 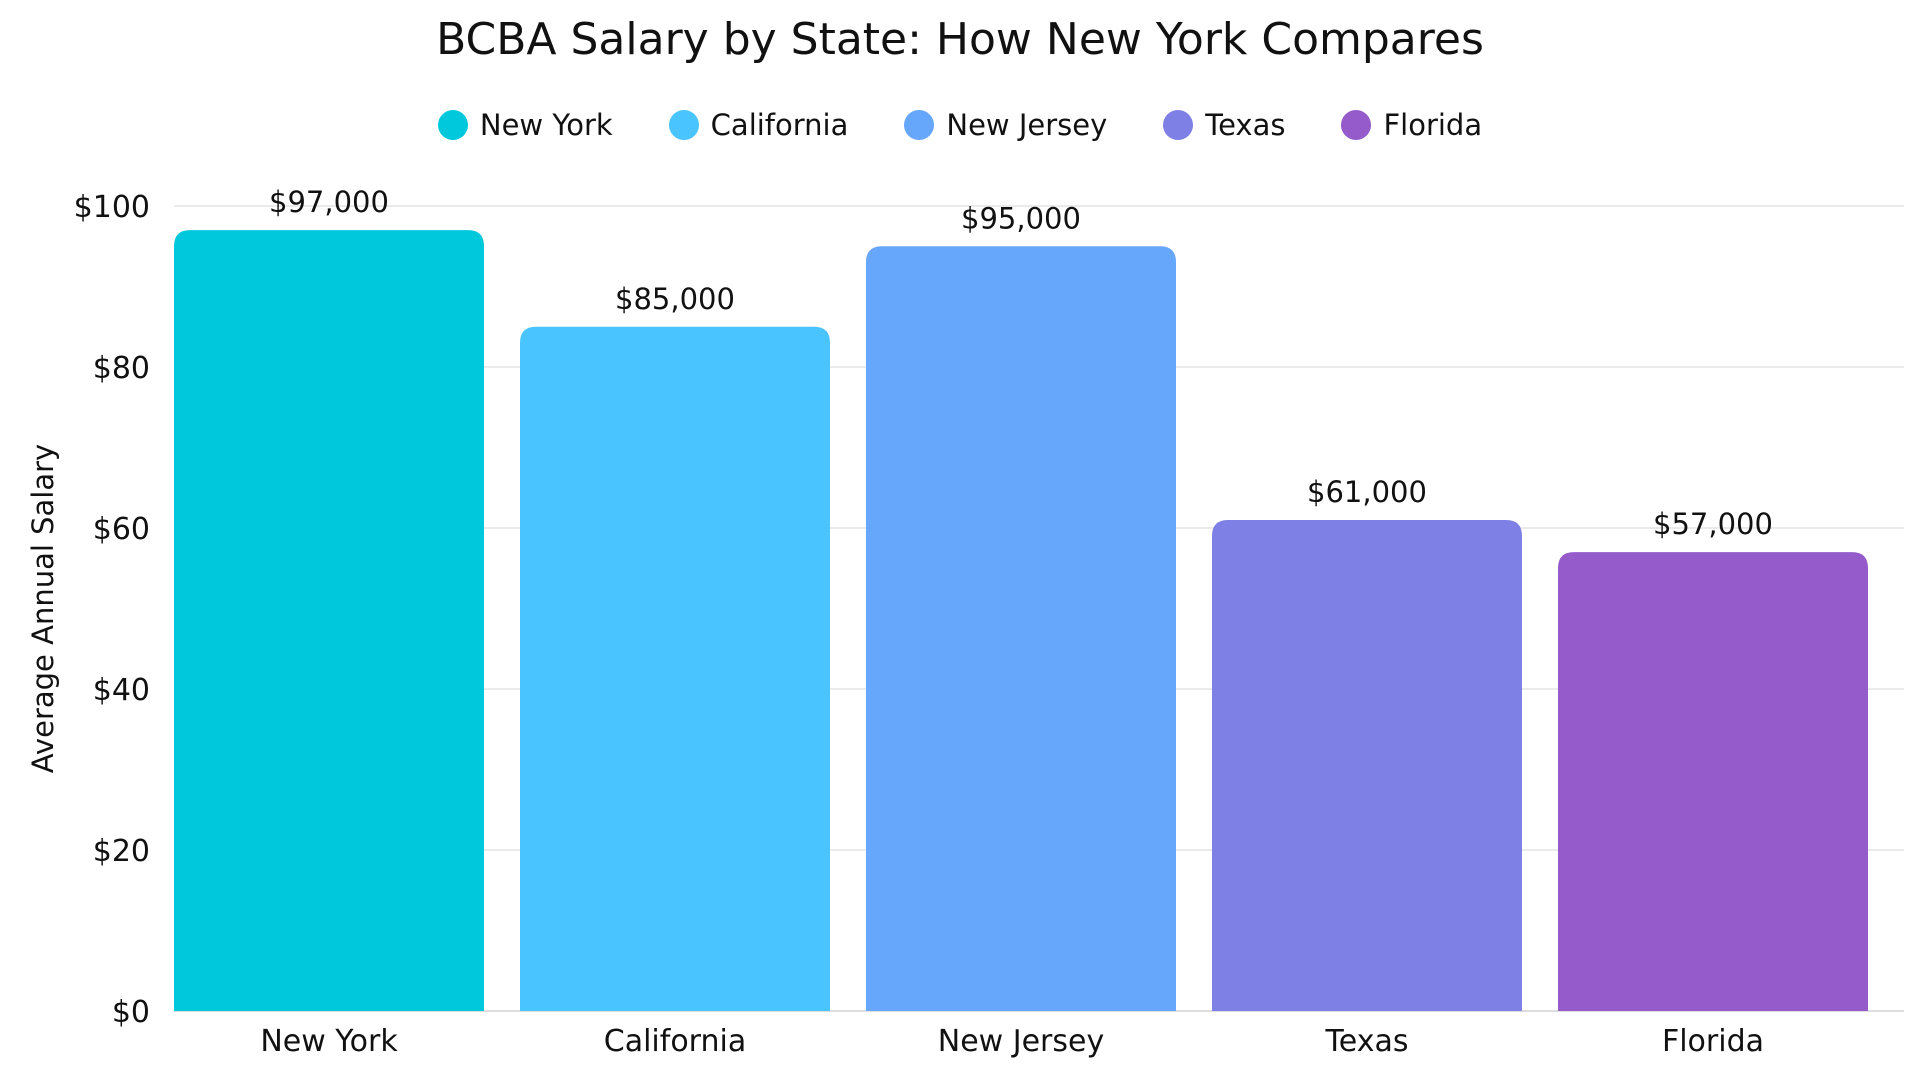 I want to click on legend-label: New Jersey, so click(x=1027, y=125).